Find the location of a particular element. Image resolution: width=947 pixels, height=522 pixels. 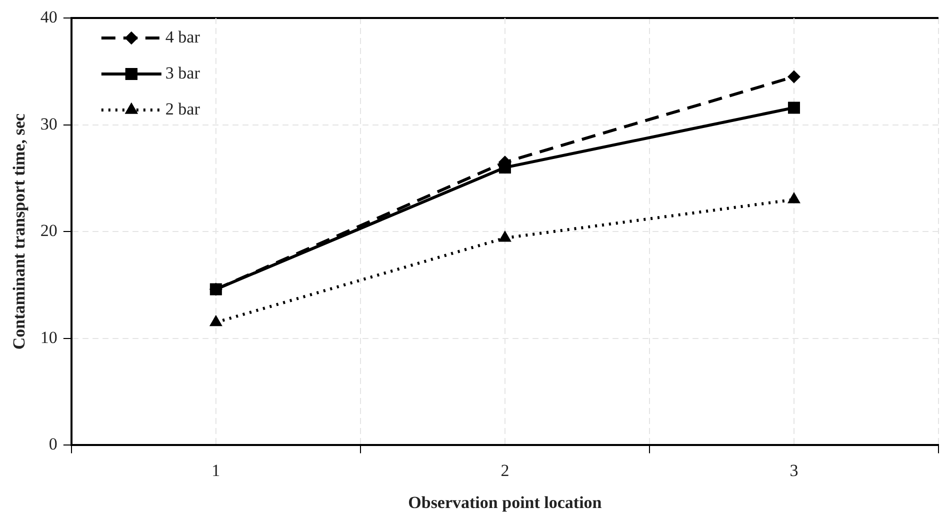

legend-label: 3 bar is located at coordinates (182, 72).